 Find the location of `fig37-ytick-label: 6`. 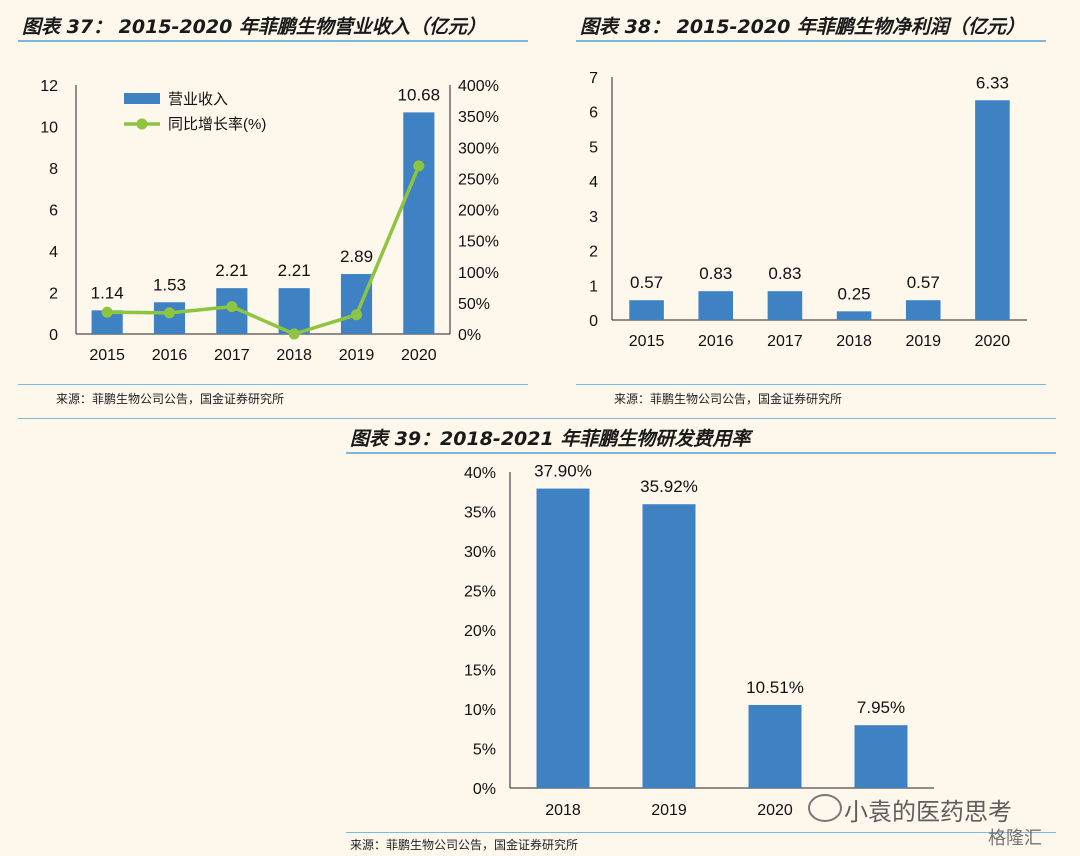

fig37-ytick-label: 6 is located at coordinates (53, 211).